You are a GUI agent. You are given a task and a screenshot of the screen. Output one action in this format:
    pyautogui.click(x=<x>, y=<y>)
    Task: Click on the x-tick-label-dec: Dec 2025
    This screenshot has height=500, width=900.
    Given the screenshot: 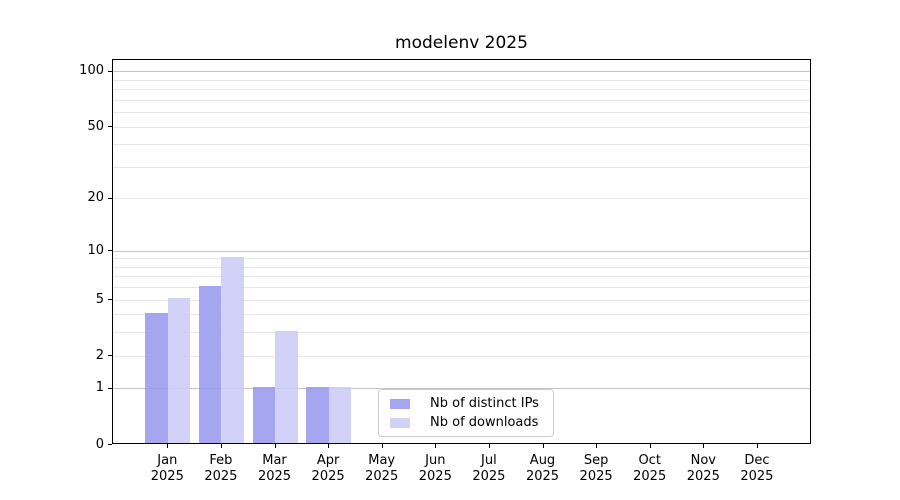 What is the action you would take?
    pyautogui.click(x=757, y=468)
    